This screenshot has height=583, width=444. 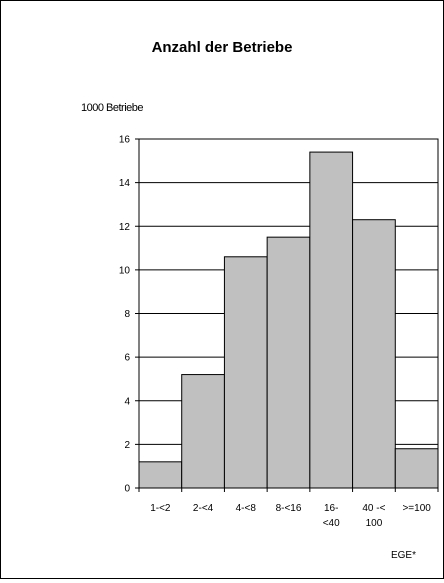 What do you see at coordinates (289, 508) in the screenshot?
I see `x-tick-label: 8-<16` at bounding box center [289, 508].